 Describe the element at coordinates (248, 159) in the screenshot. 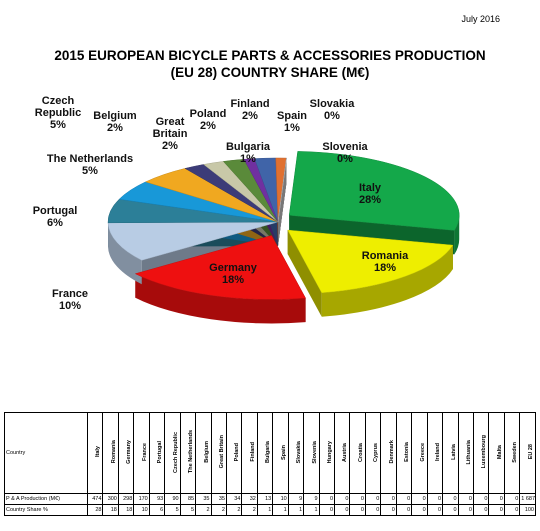

I see `value-label: 1%` at that location.